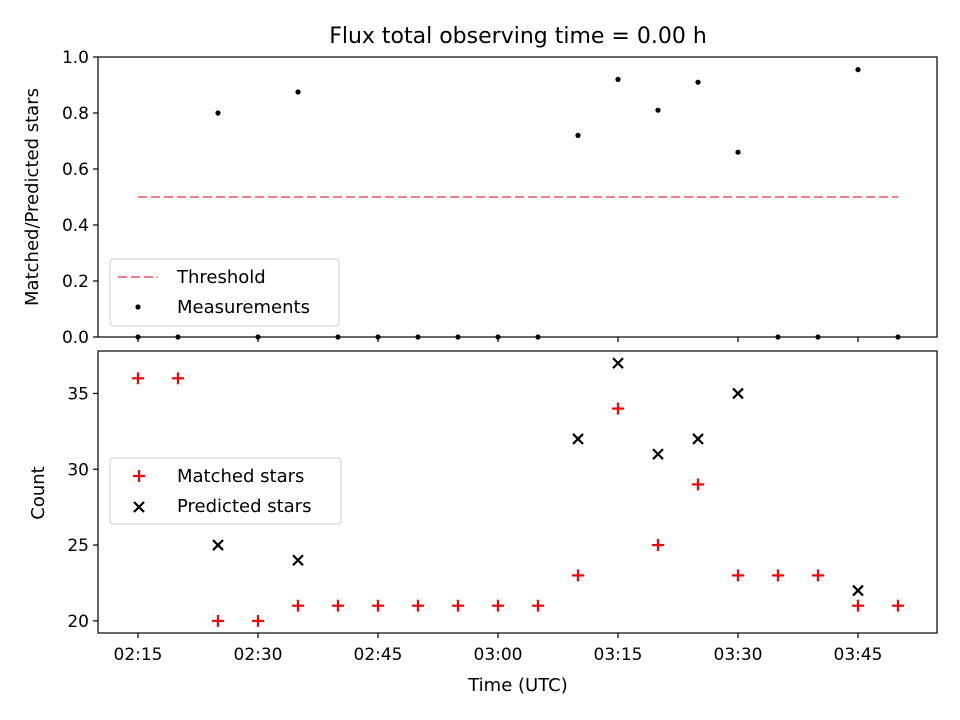  Describe the element at coordinates (139, 476) in the screenshot. I see `legend-matched-marker` at that location.